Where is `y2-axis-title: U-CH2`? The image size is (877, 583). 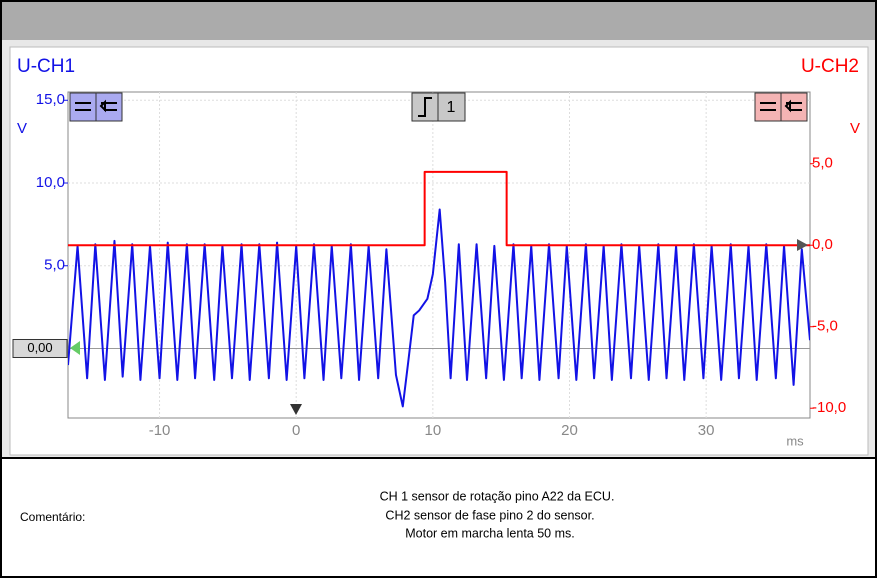 y2-axis-title: U-CH2 is located at coordinates (830, 66).